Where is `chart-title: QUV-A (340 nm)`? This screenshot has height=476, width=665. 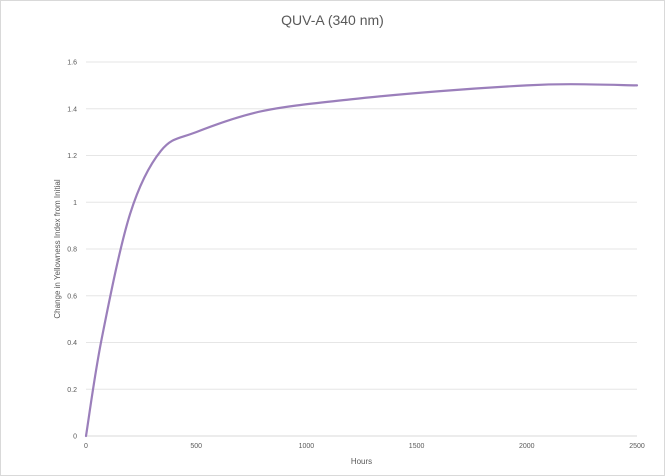
chart-title: QUV-A (340 nm) is located at coordinates (332, 20).